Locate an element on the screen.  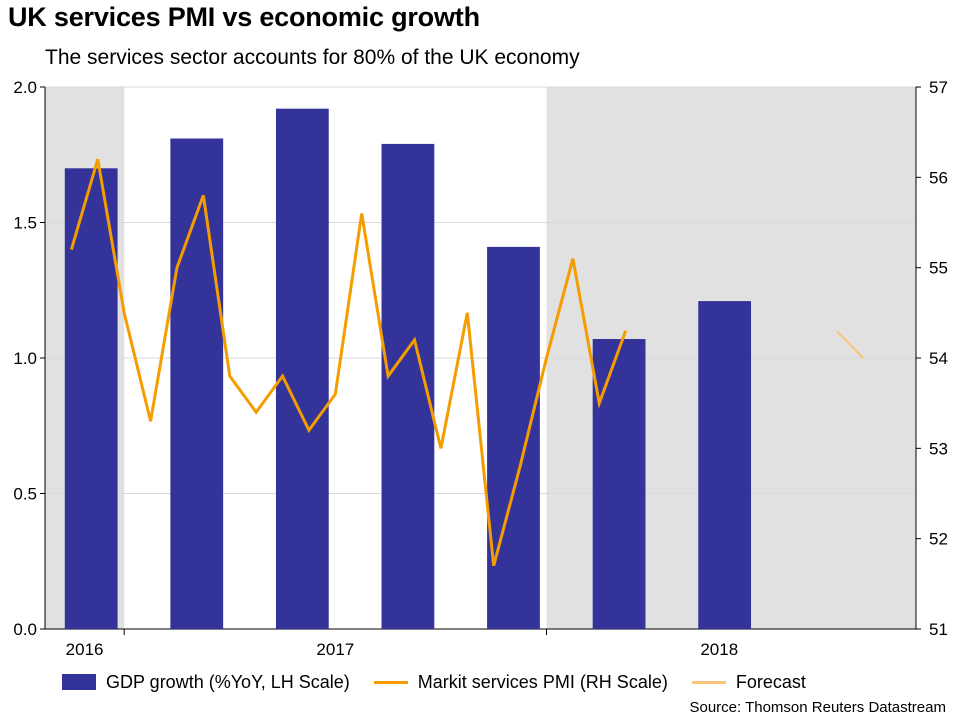
x-year-label-2016: 2016 is located at coordinates (85, 649).